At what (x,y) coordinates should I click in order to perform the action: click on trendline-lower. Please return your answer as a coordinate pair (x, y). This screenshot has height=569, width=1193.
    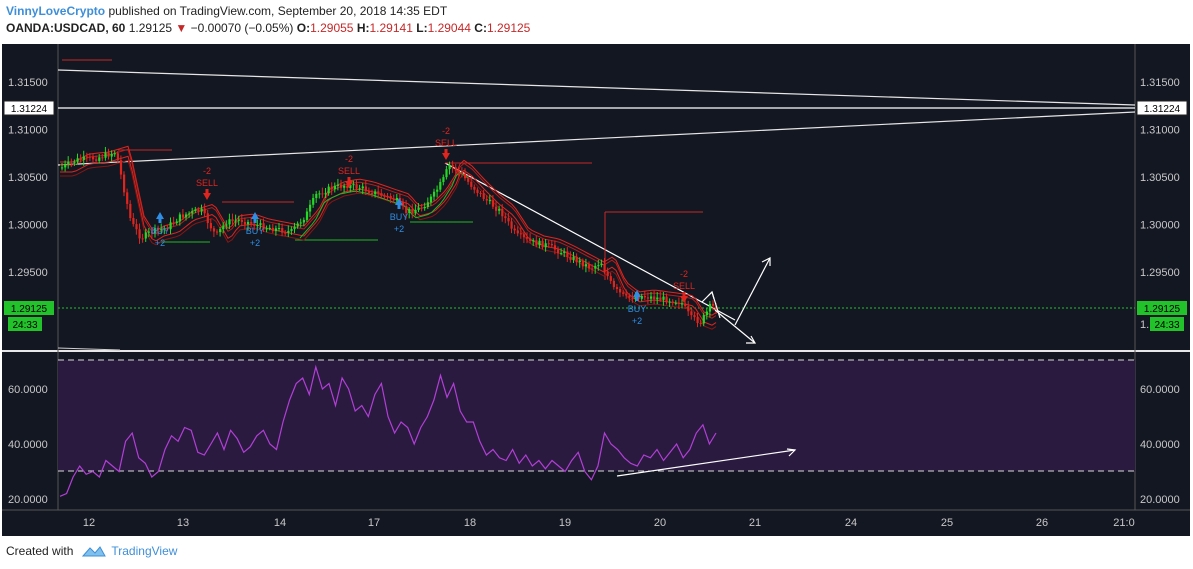
    Looking at the image, I should click on (596, 138).